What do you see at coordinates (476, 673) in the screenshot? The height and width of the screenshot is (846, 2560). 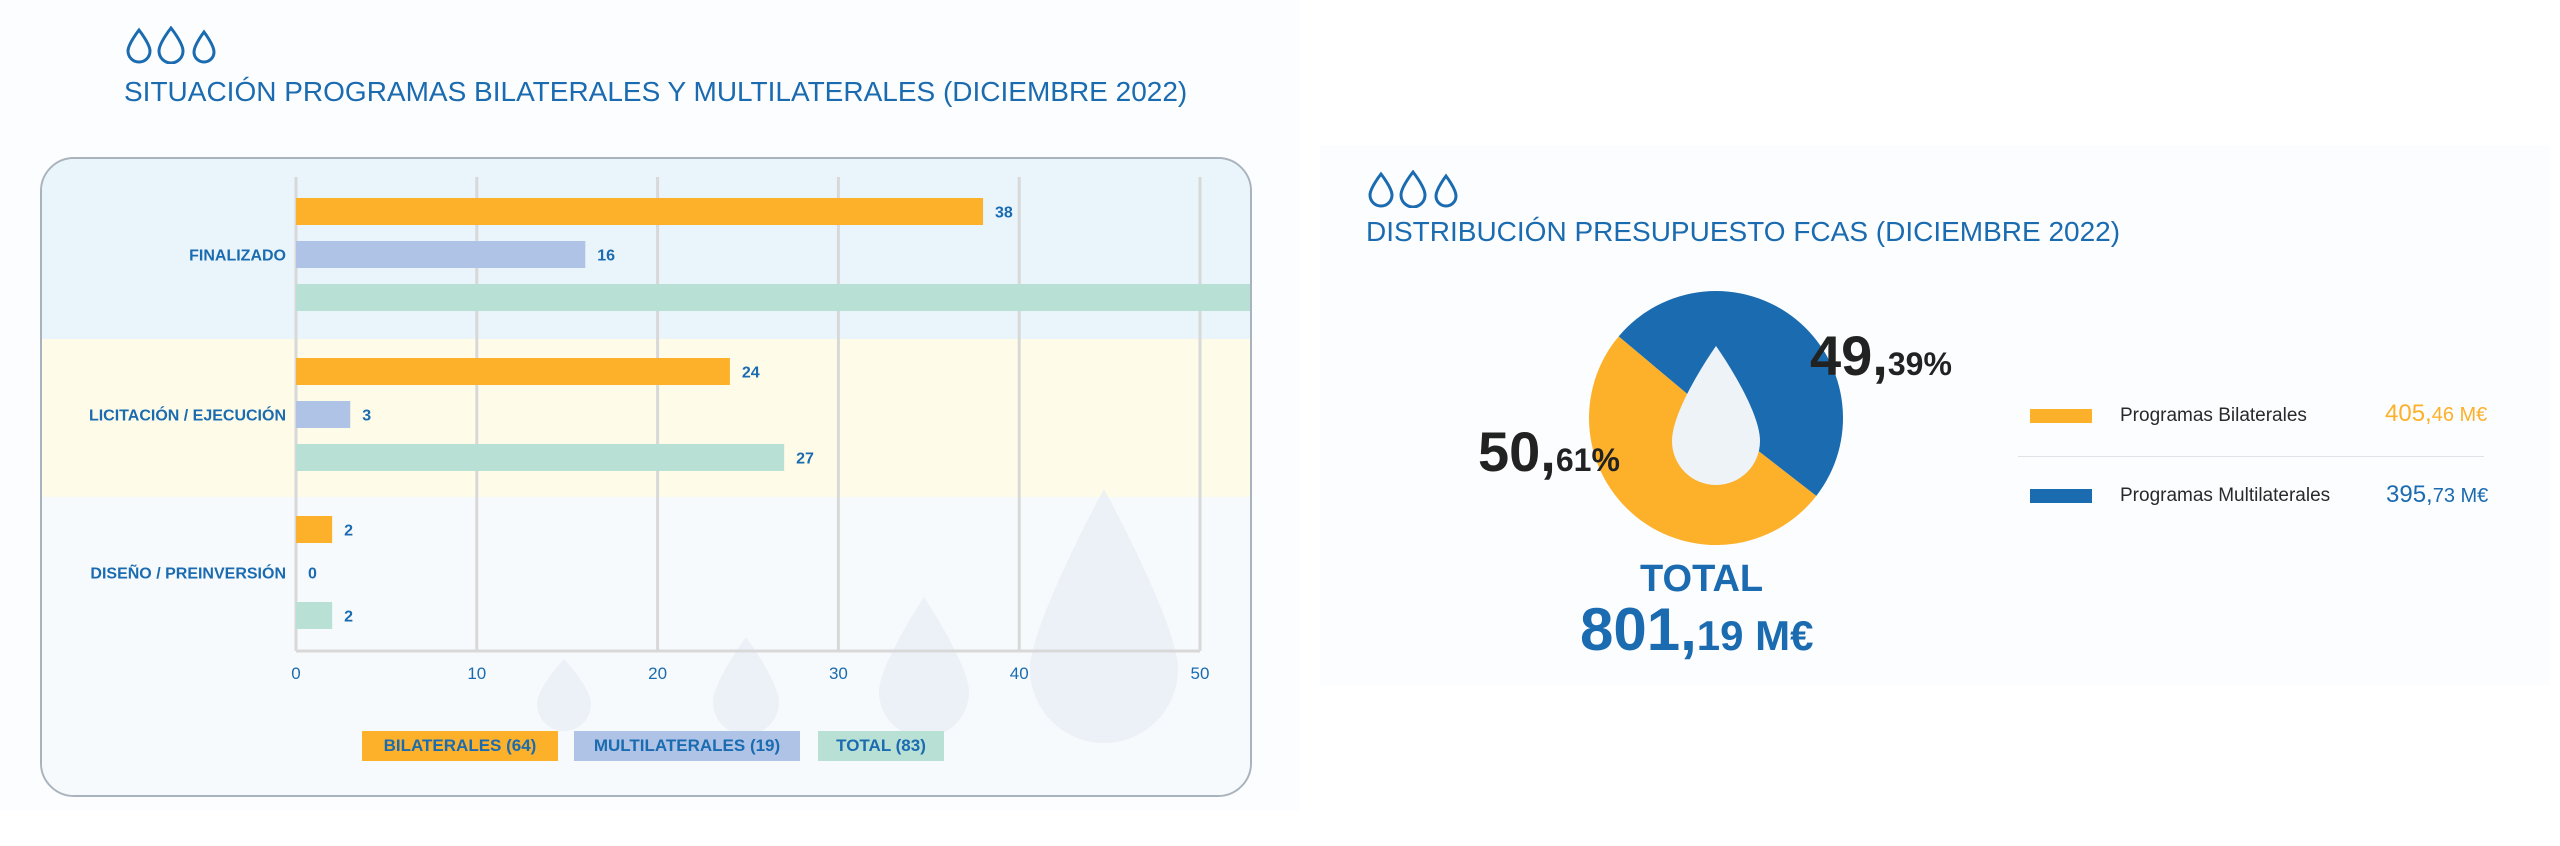 I see `x-tick-label: 10` at bounding box center [476, 673].